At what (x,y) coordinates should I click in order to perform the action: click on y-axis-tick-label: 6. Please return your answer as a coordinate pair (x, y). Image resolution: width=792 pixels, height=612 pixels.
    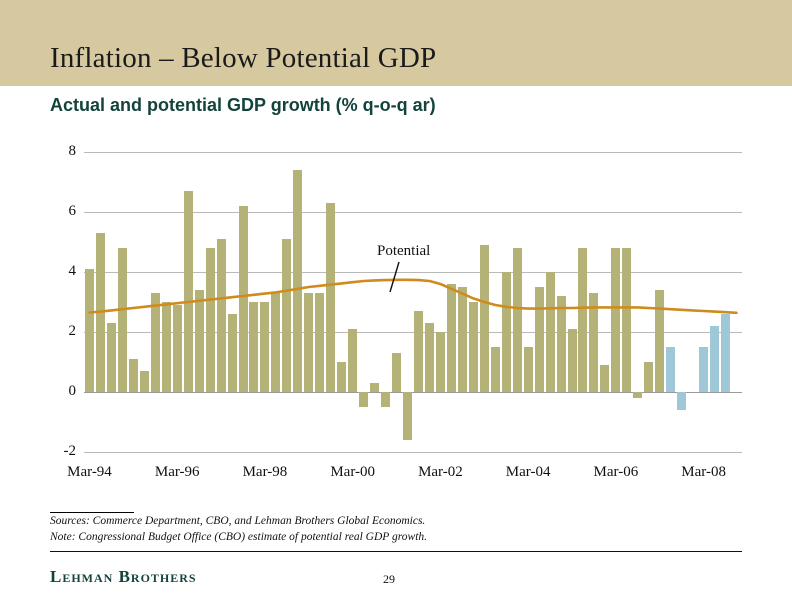
    Looking at the image, I should click on (72, 211).